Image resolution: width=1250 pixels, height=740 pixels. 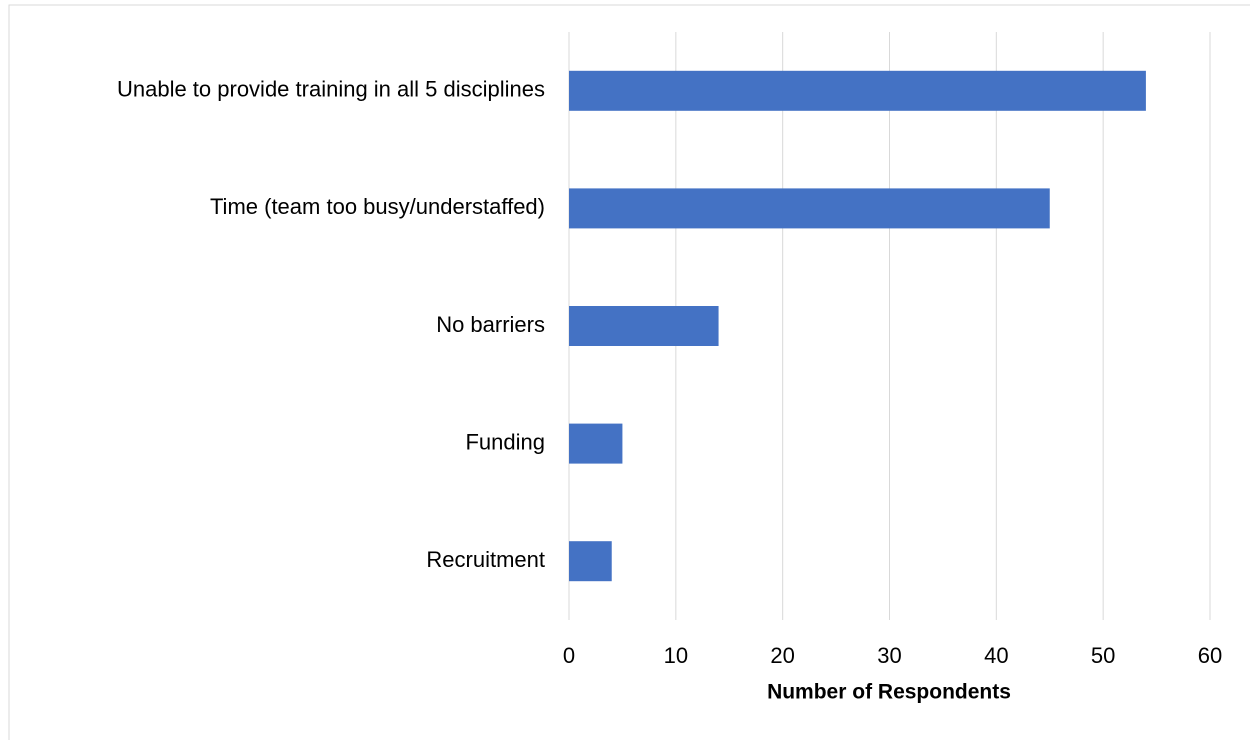 What do you see at coordinates (505, 441) in the screenshot?
I see `y-tick-label: Funding` at bounding box center [505, 441].